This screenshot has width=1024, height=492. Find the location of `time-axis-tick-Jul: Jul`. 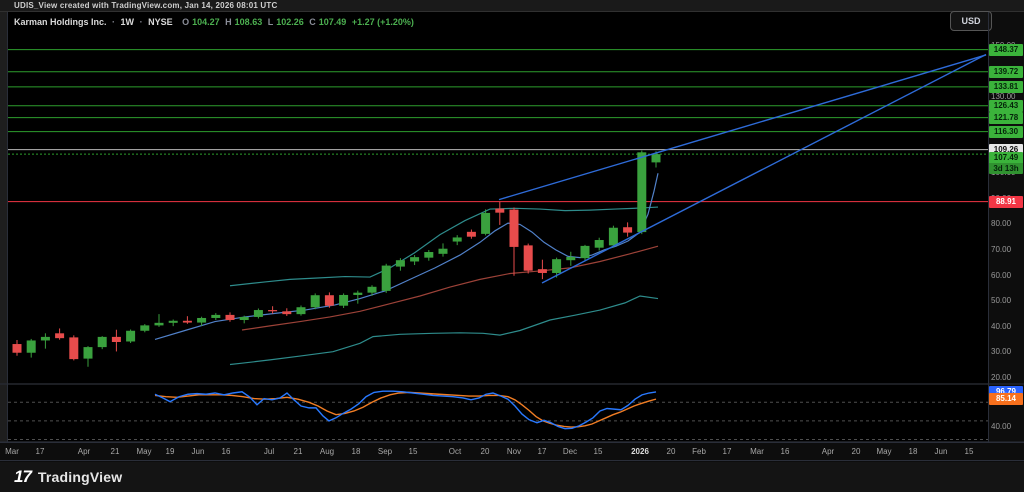

time-axis-tick-Jul: Jul is located at coordinates (269, 451).